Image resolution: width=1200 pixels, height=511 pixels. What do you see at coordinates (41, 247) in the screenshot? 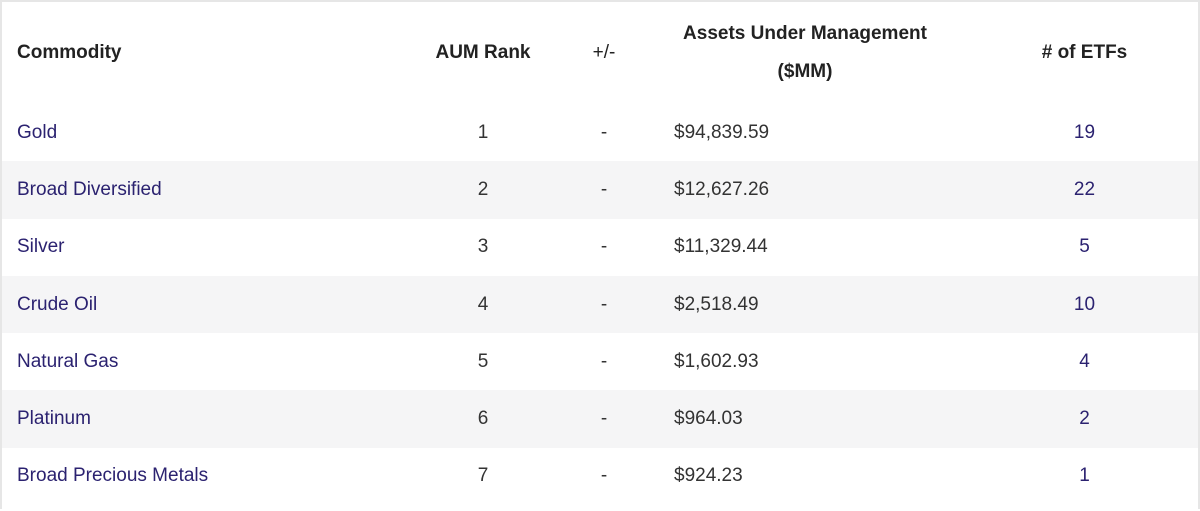
I see `commodity-link: Silver` at bounding box center [41, 247].